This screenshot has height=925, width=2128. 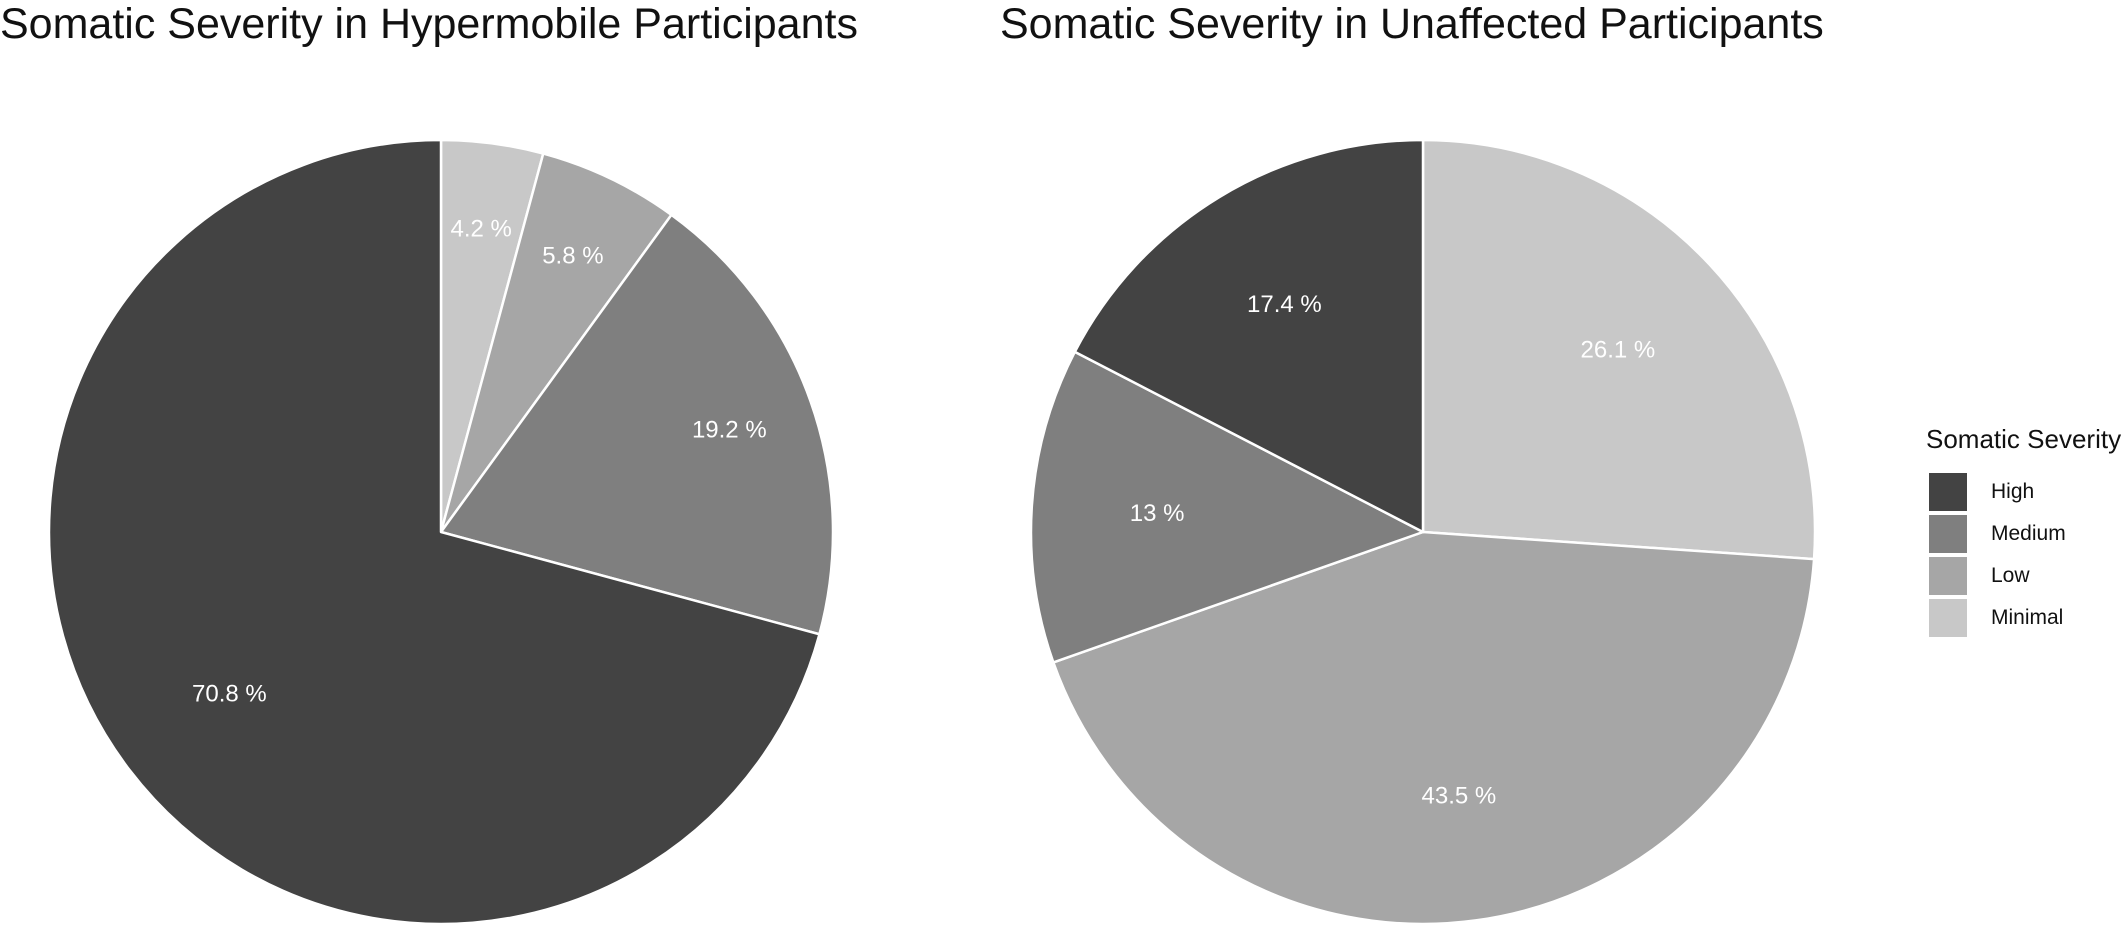 I want to click on slice-label-unaffected-high: 17.4 %, so click(x=1284, y=304).